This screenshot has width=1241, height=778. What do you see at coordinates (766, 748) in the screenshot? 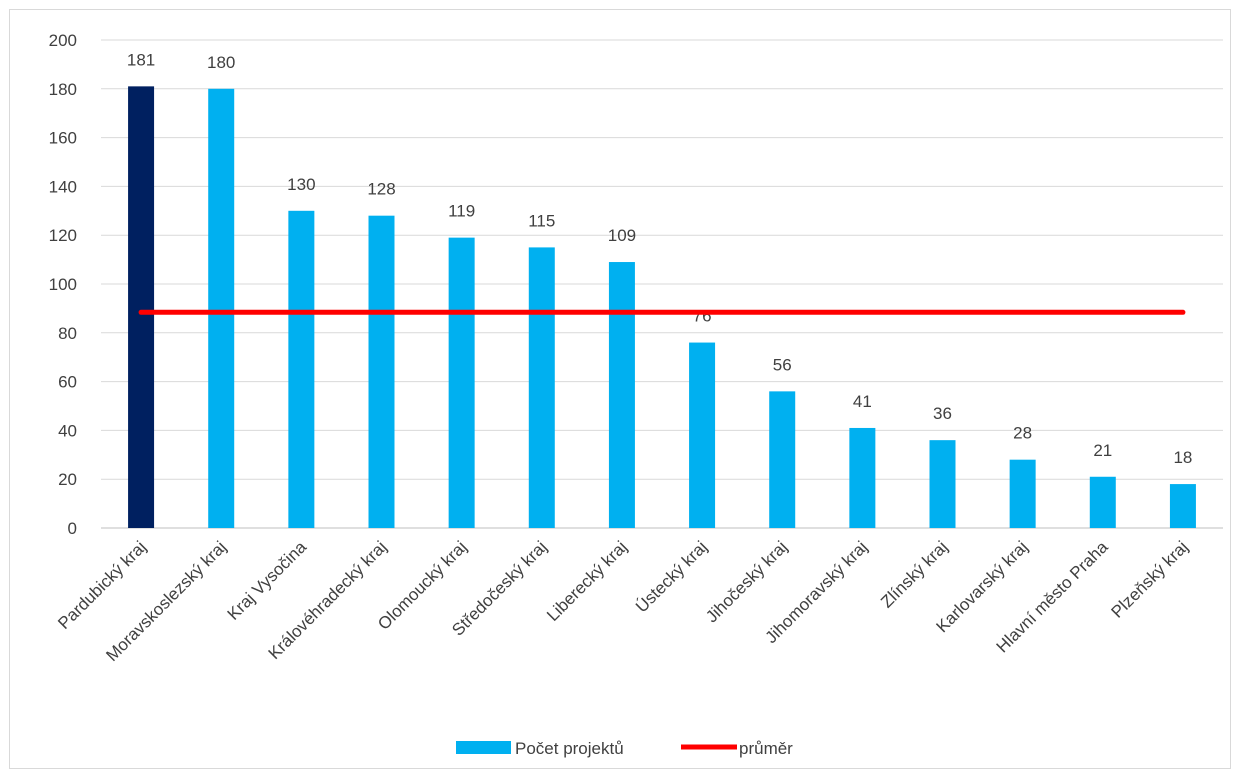
I see `legend-label-average: průměr` at bounding box center [766, 748].